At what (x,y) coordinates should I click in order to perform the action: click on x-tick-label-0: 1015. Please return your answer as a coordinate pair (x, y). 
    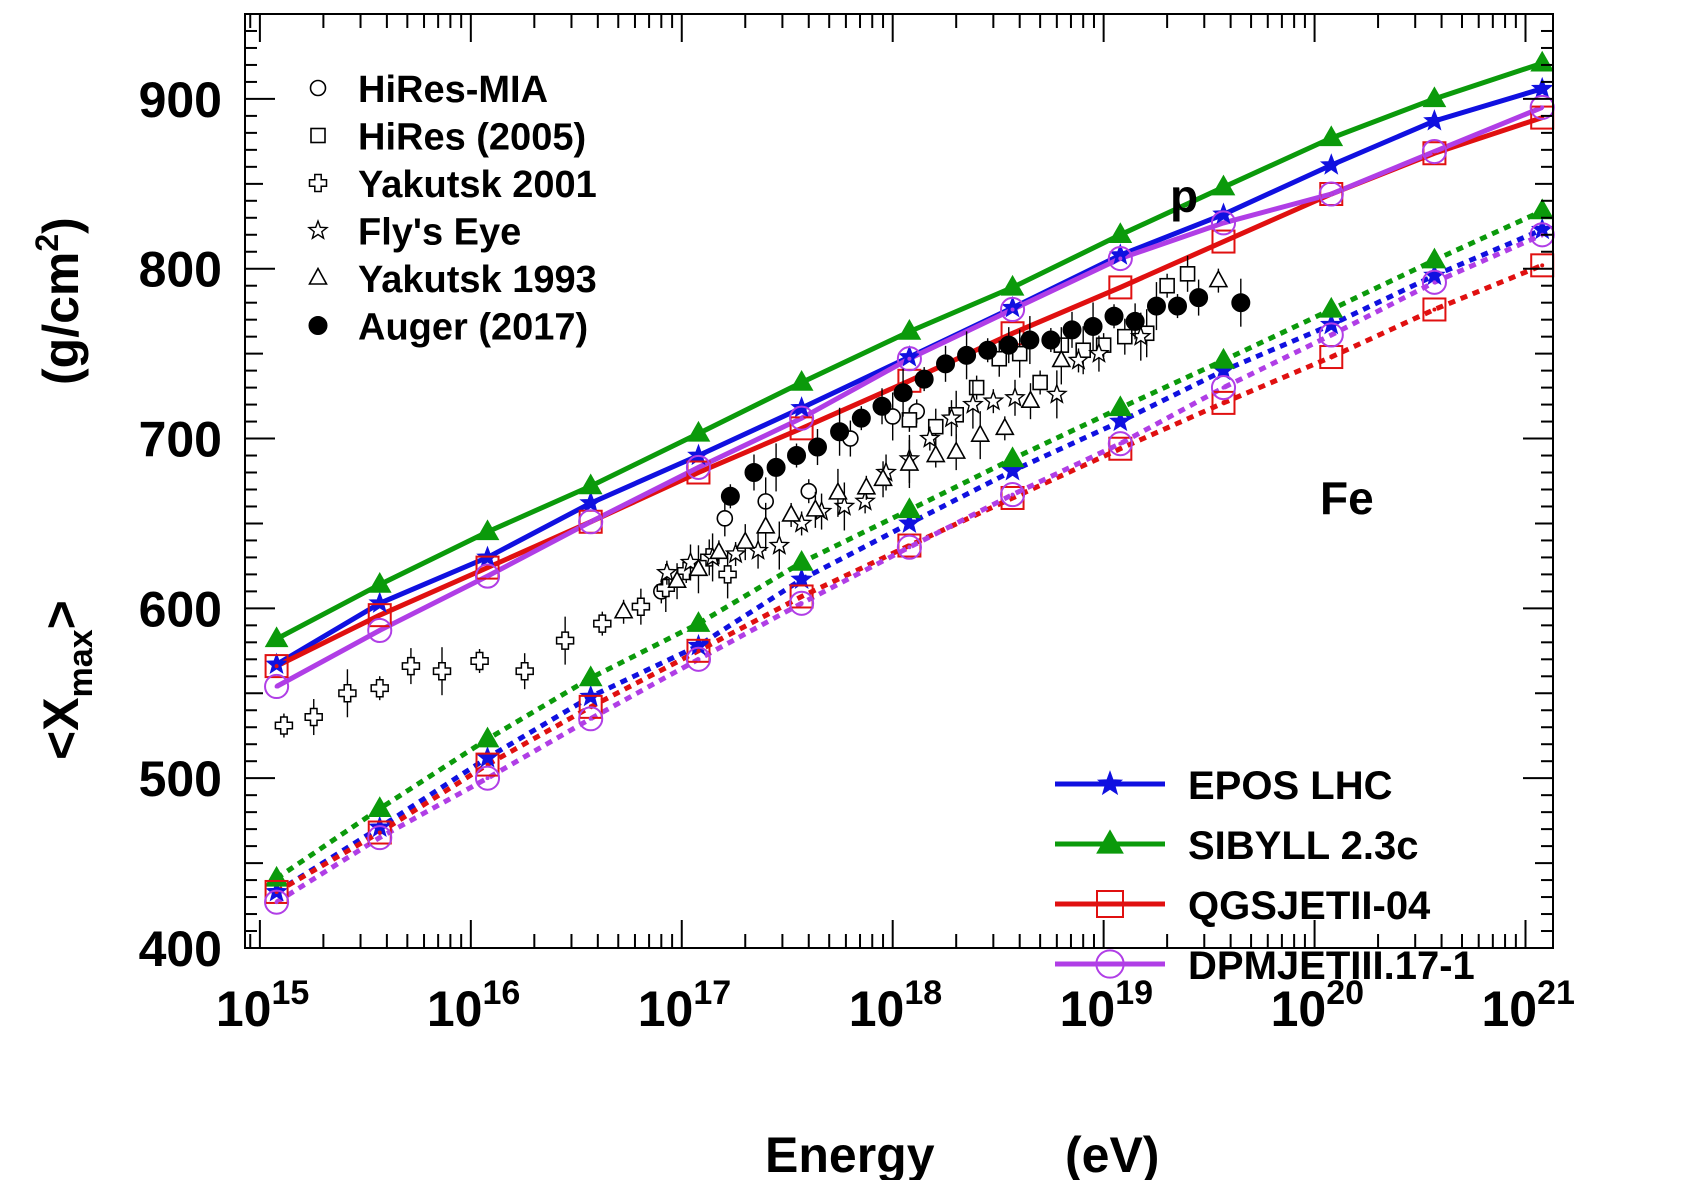
    Looking at the image, I should click on (262, 1005).